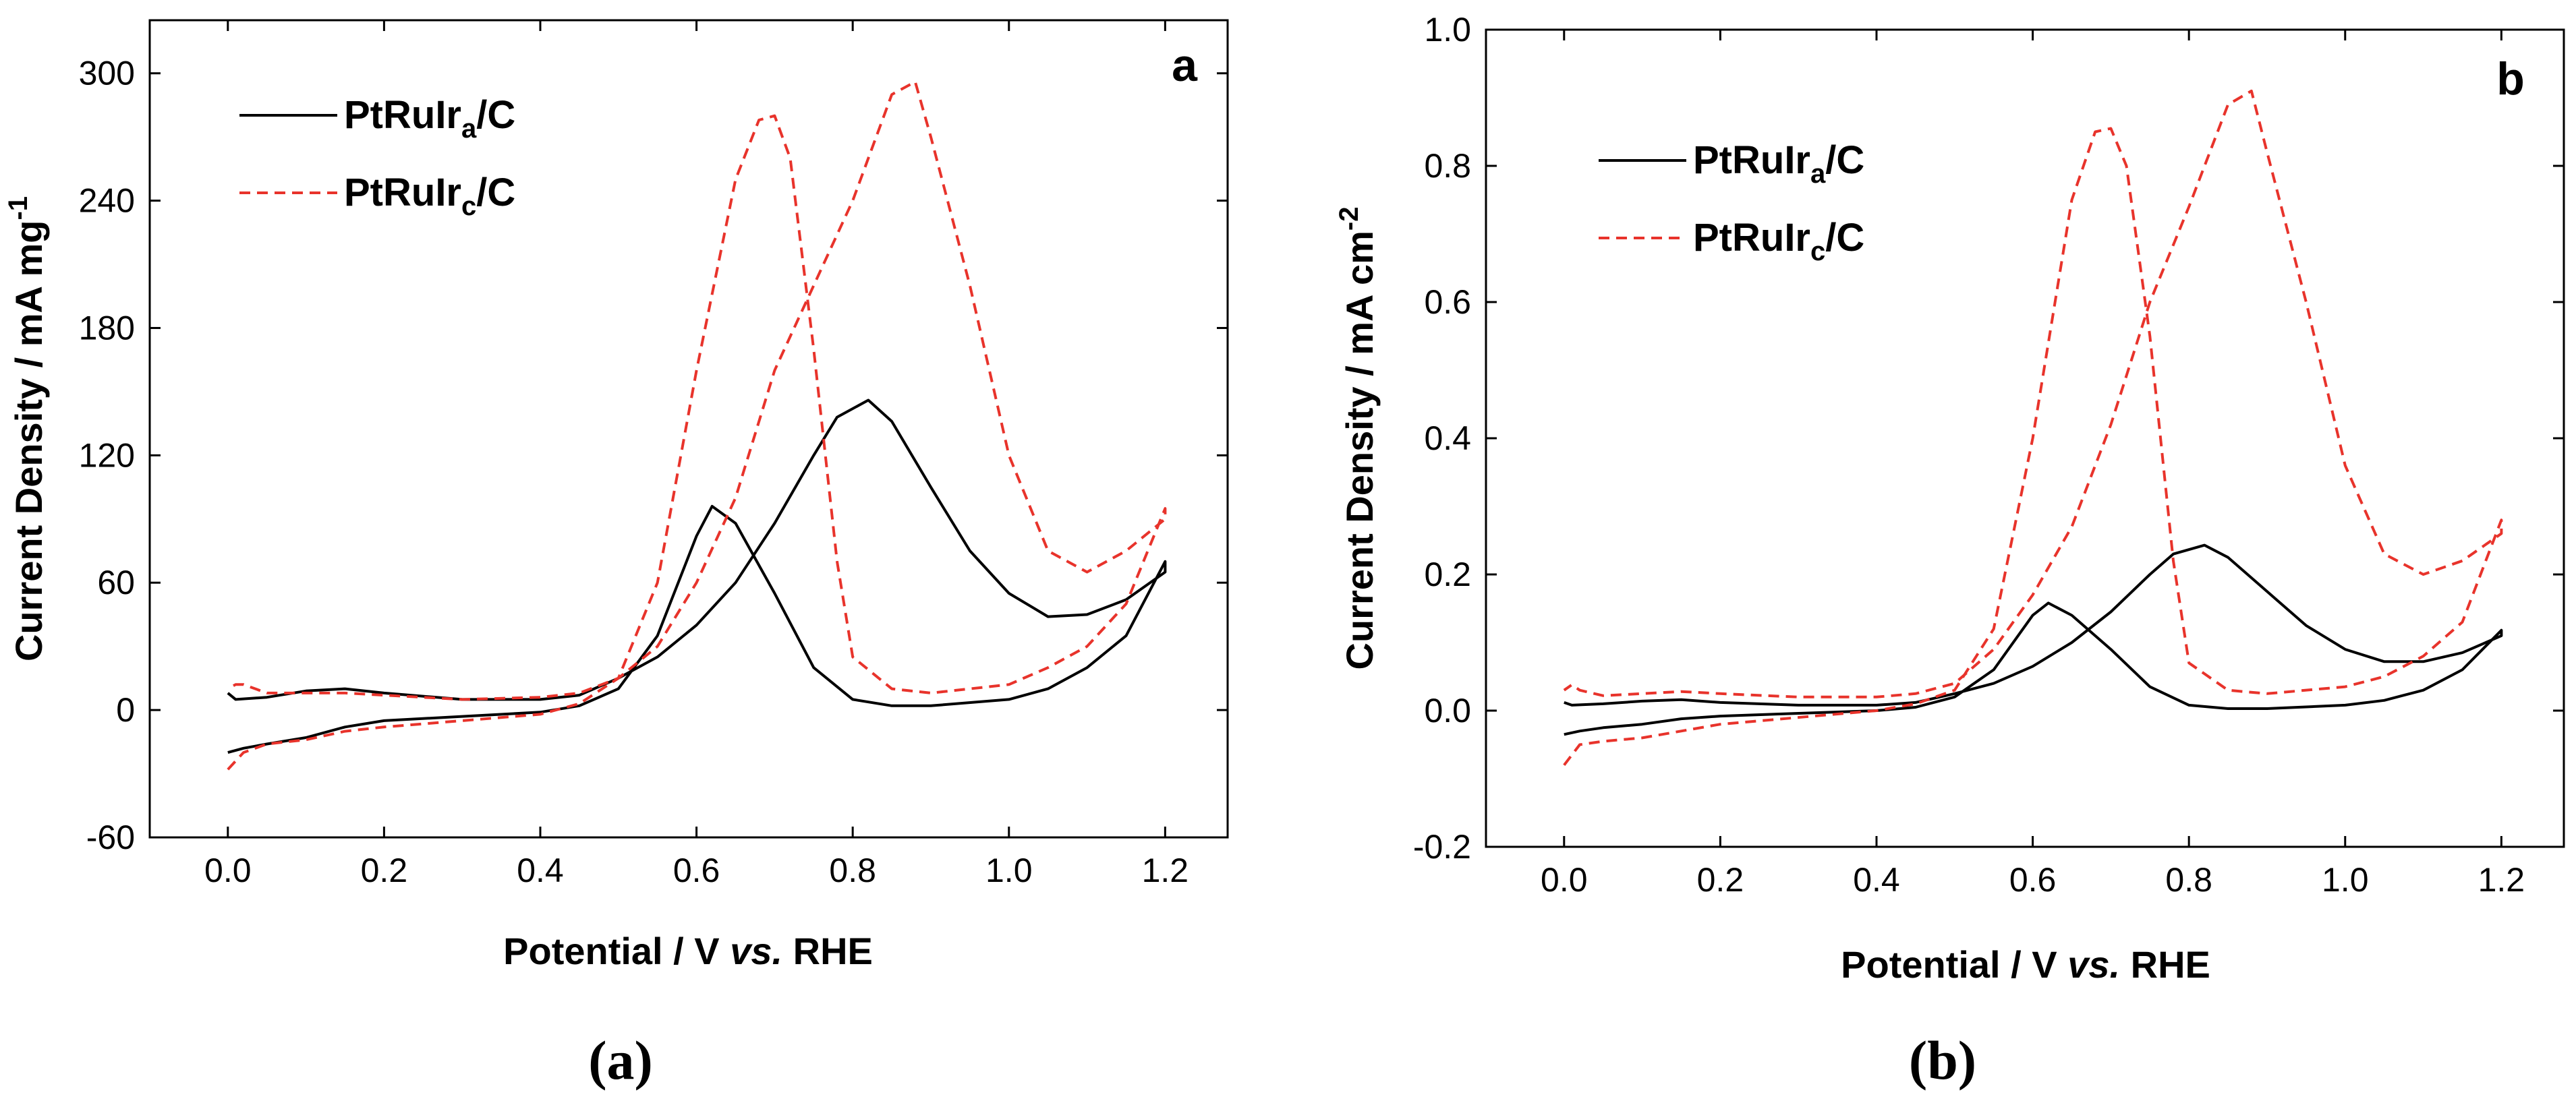 The image size is (2576, 1101). What do you see at coordinates (1447, 302) in the screenshot?
I see `y-tick-label: 0.6` at bounding box center [1447, 302].